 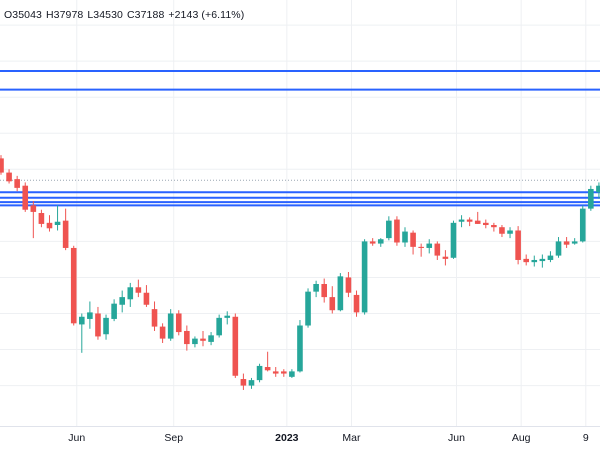 I want to click on x-tick-label: Aug, so click(x=521, y=438).